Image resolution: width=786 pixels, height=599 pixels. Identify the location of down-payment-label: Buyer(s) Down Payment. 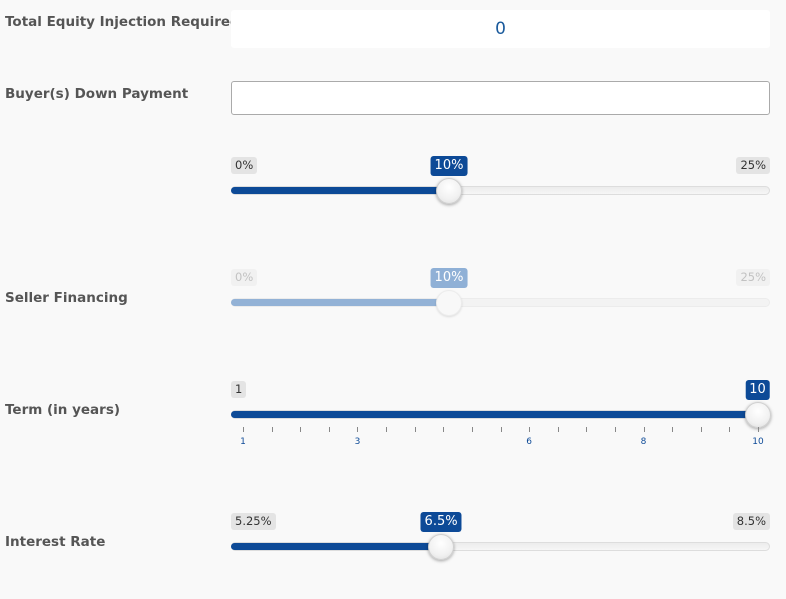
(97, 94).